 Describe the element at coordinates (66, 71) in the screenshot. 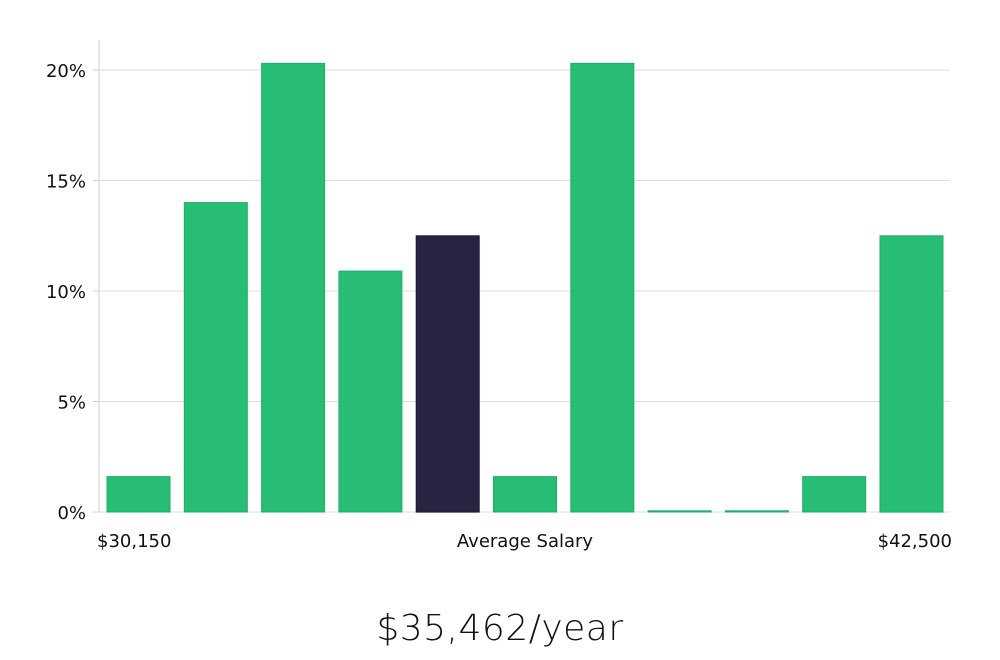

I see `y-tick-label: 20%` at that location.